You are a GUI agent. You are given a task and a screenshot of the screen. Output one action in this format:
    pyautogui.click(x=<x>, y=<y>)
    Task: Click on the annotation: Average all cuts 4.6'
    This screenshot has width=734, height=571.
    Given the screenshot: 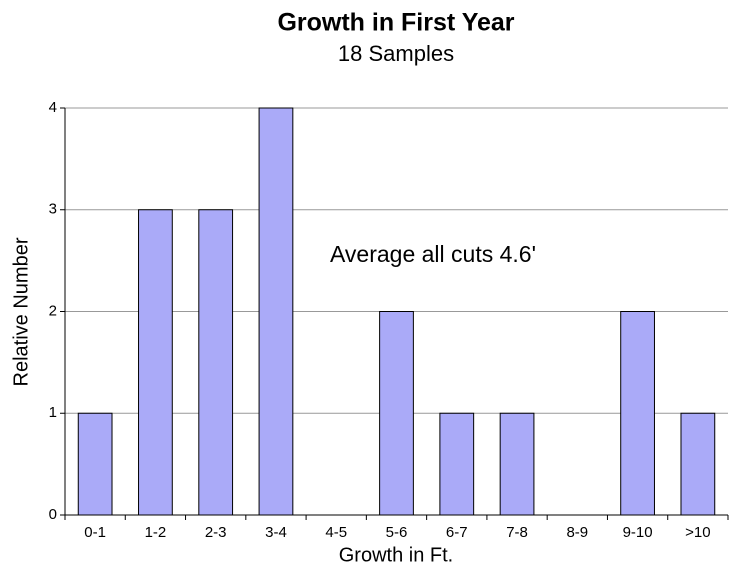 What is the action you would take?
    pyautogui.click(x=433, y=254)
    